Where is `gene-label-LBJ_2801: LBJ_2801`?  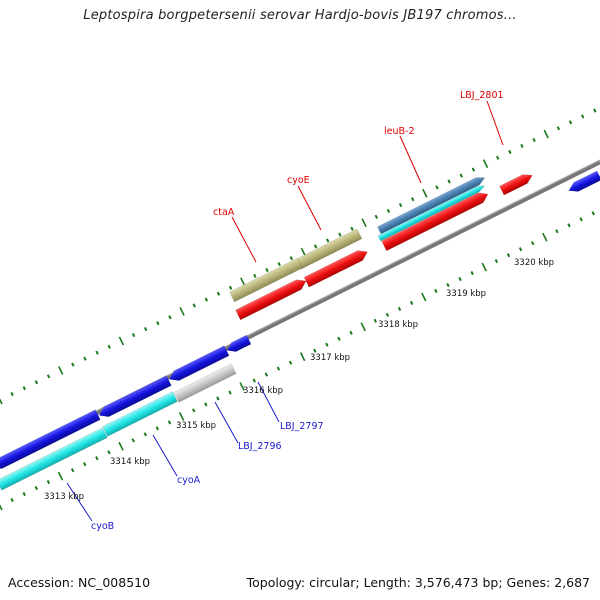 gene-label-LBJ_2801: LBJ_2801 is located at coordinates (482, 95).